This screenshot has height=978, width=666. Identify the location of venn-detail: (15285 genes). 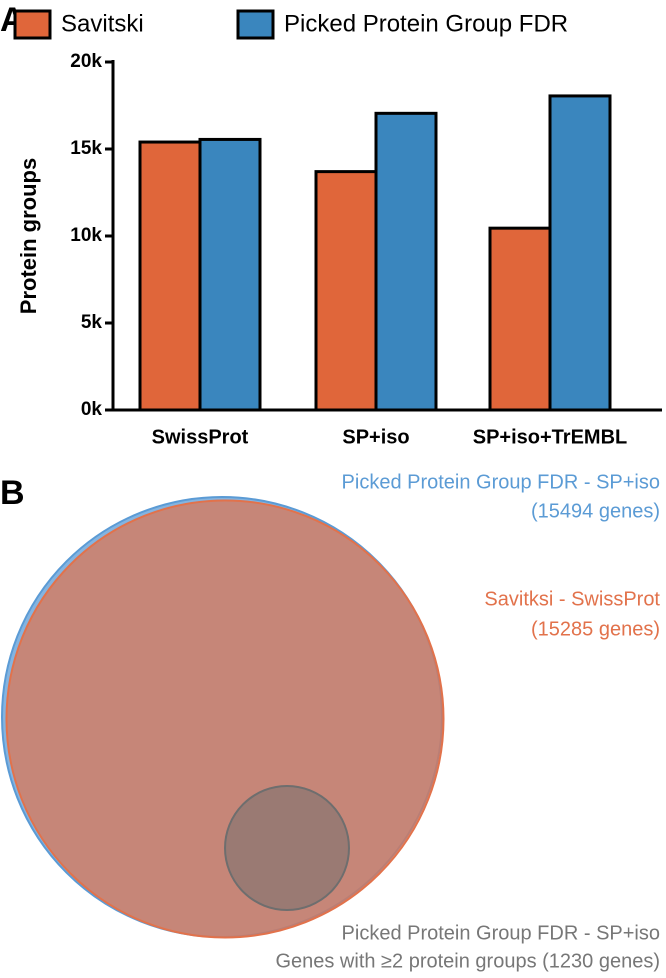
(595, 629).